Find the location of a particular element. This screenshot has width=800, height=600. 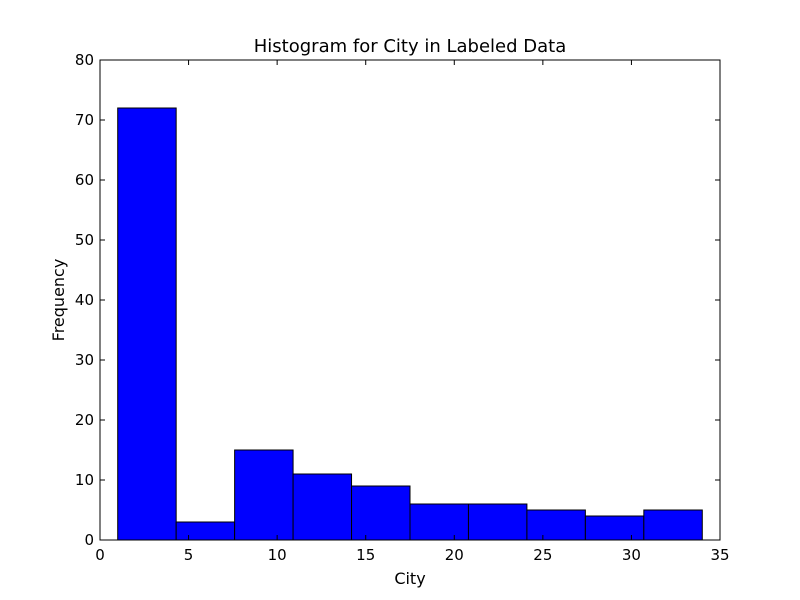

x-tick-label: 25 is located at coordinates (542, 555).